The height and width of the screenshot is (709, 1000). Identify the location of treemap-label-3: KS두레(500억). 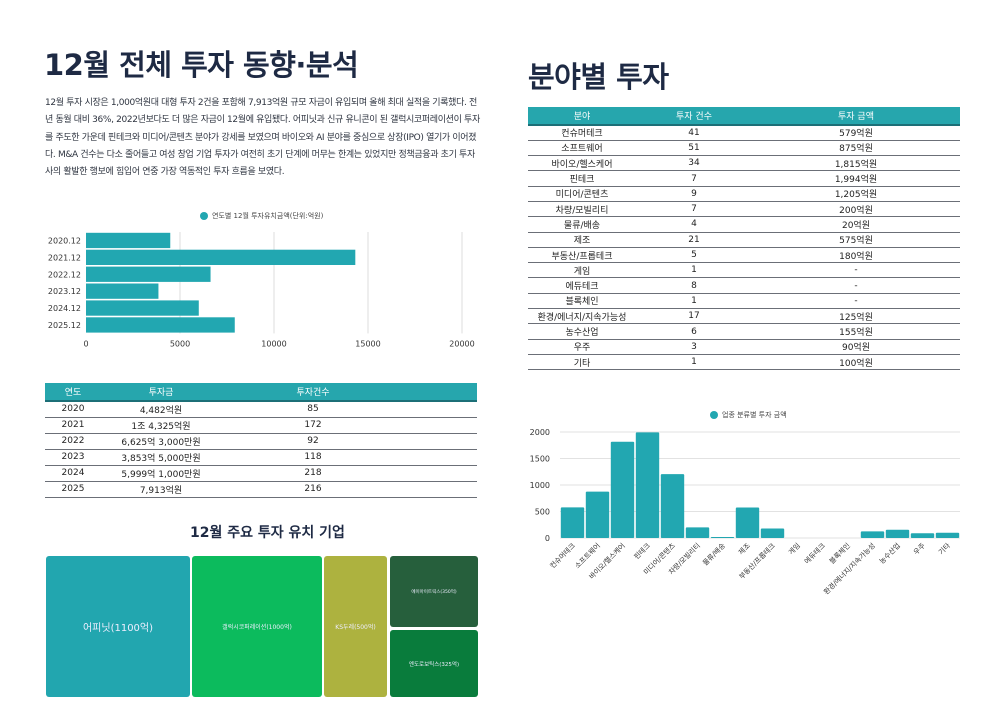
(355, 627).